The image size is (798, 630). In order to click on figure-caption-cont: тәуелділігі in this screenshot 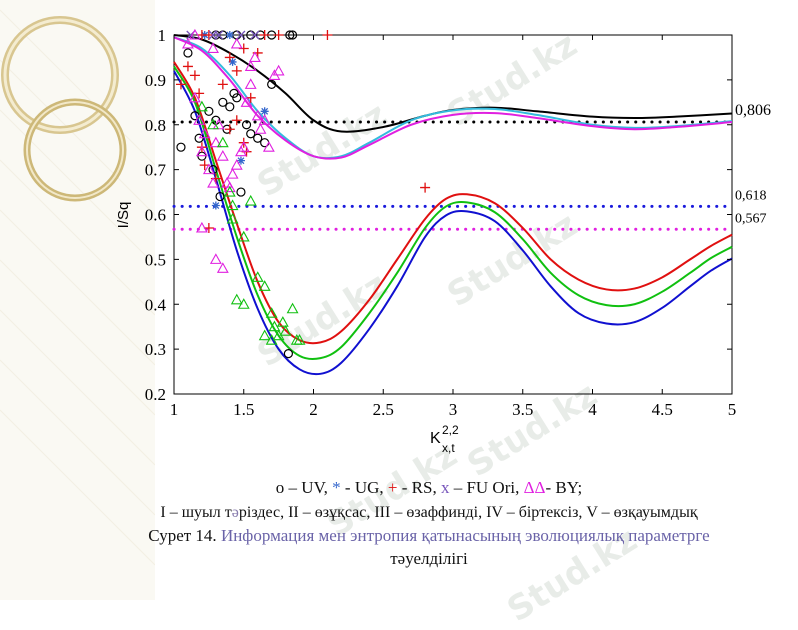, I will do `click(429, 558)`.